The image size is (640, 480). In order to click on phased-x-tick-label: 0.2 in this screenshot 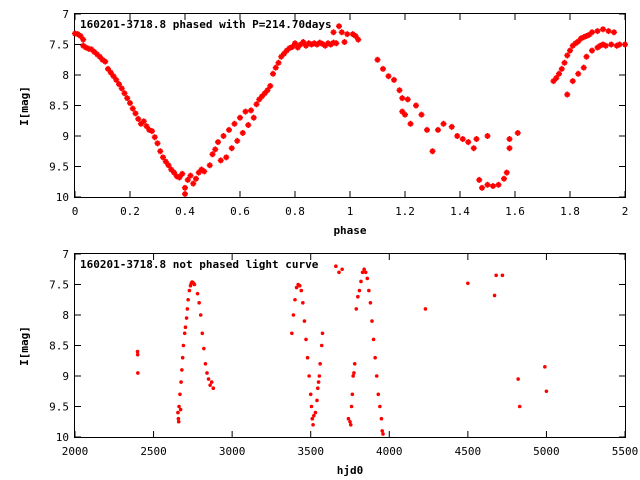, I will do `click(130, 211)`.